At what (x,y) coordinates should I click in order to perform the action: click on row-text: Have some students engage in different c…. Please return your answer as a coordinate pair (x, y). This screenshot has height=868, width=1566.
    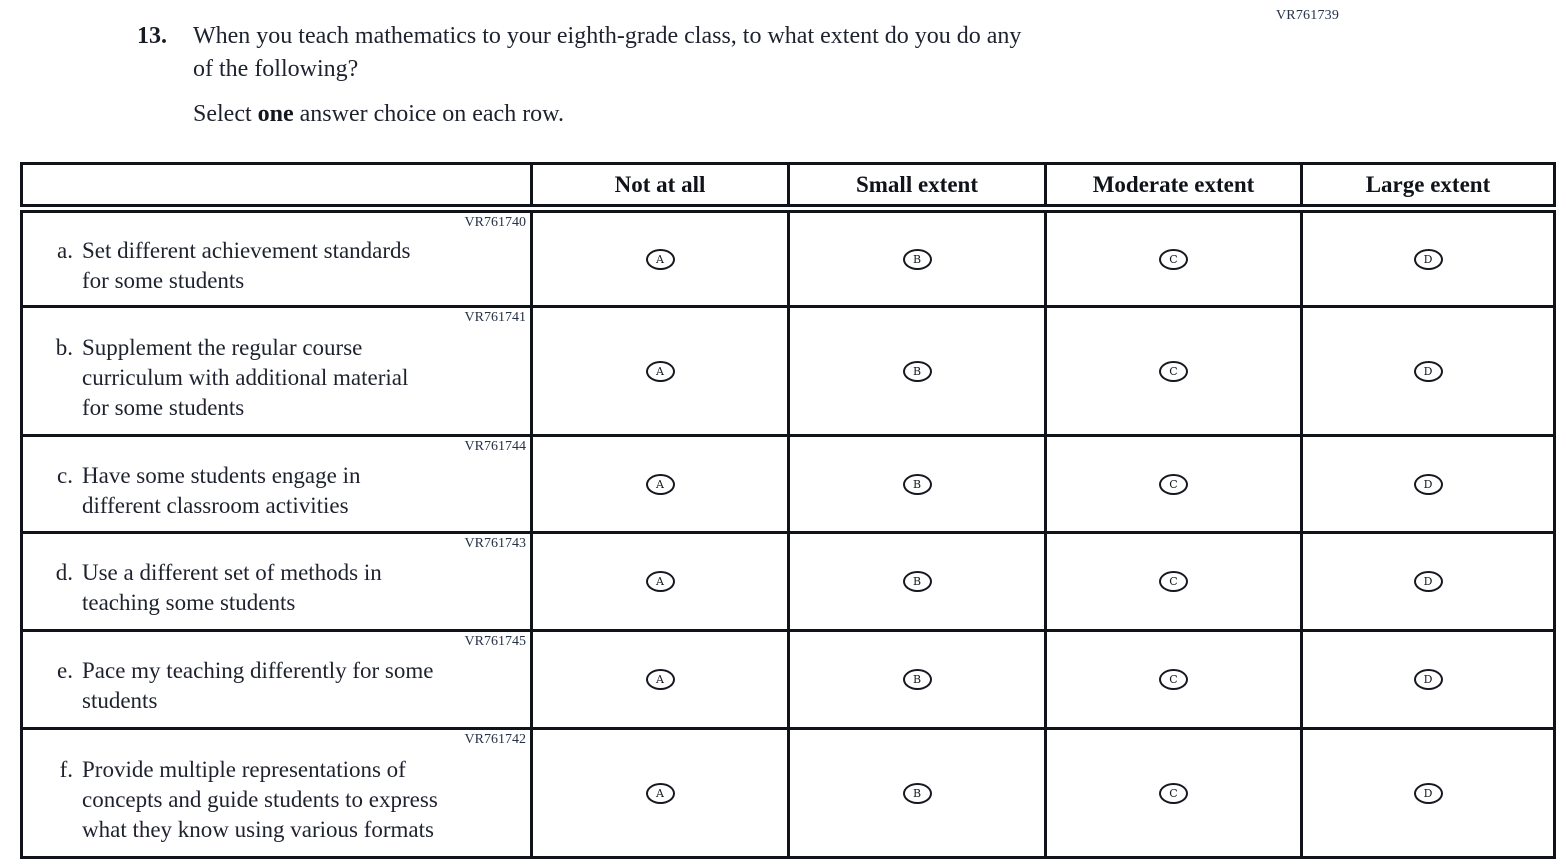
    Looking at the image, I should click on (221, 490).